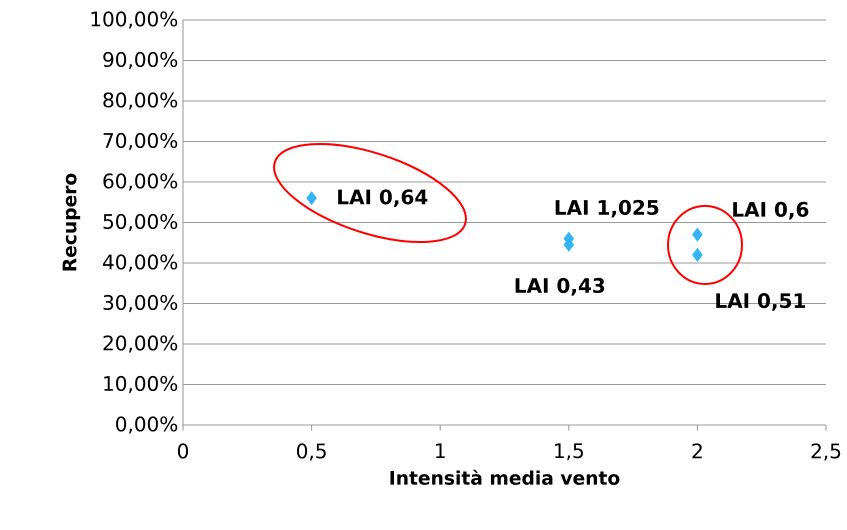 The height and width of the screenshot is (530, 847). Describe the element at coordinates (140, 61) in the screenshot. I see `y-tick-label: 90,00%` at that location.